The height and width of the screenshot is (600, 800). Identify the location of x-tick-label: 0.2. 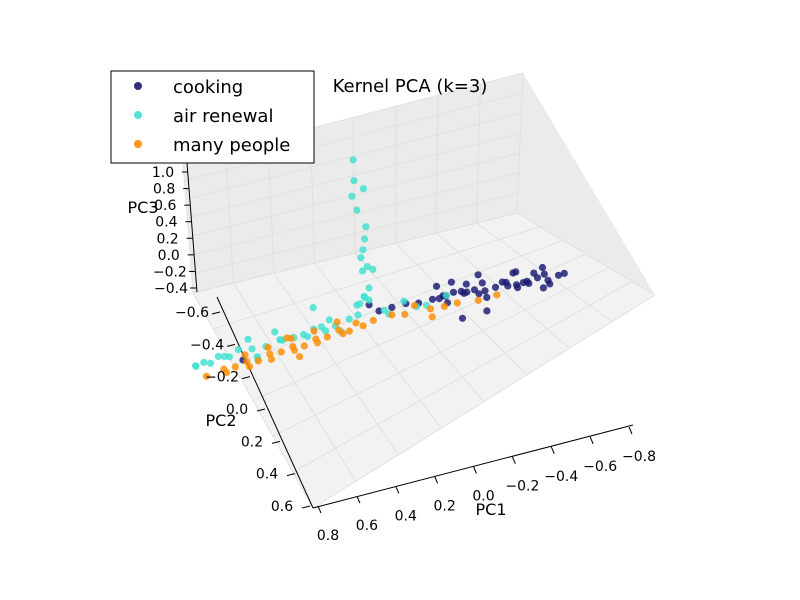
(444, 506).